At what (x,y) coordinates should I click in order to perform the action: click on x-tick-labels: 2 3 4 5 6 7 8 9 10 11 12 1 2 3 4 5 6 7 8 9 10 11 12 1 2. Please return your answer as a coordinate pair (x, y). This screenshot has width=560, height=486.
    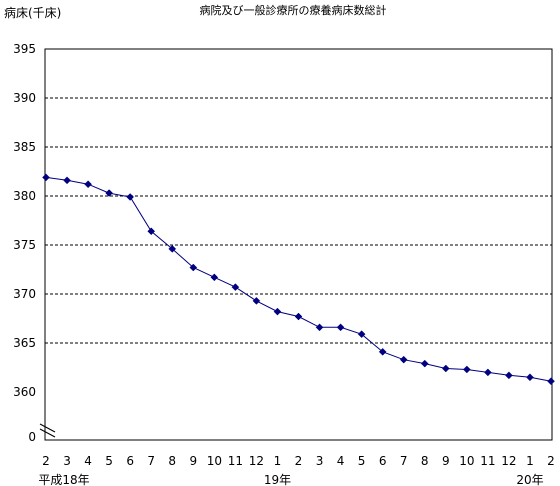
    Looking at the image, I should click on (298, 461).